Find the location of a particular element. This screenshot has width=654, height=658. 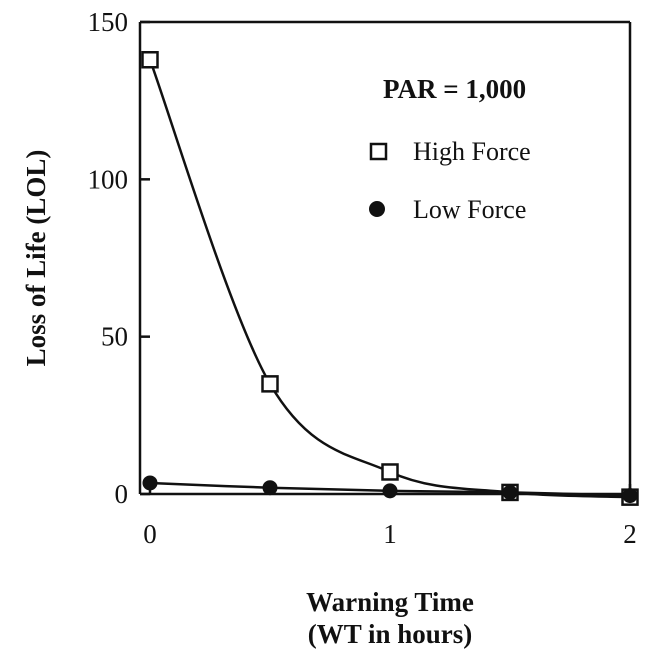

y-axis-ticks: 0 50 100 150 is located at coordinates (119, 258).